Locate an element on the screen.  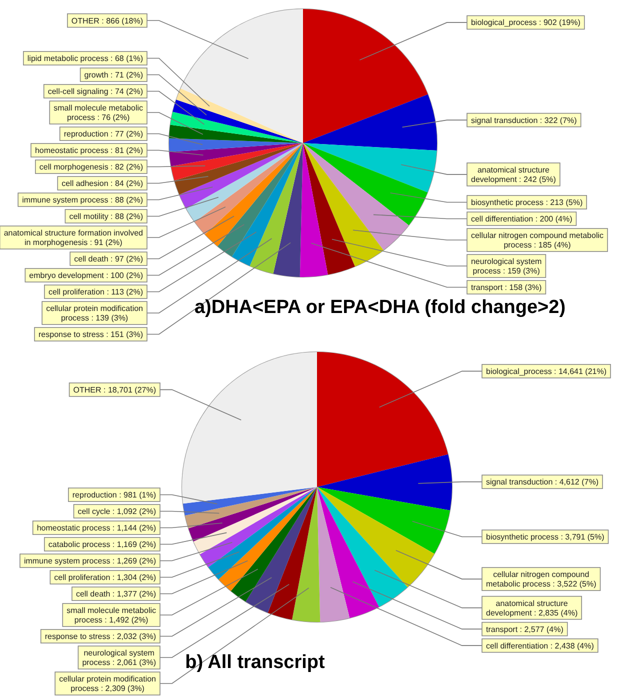
slice-label: cell cycle : 1,092 (2%) is located at coordinates (117, 511).